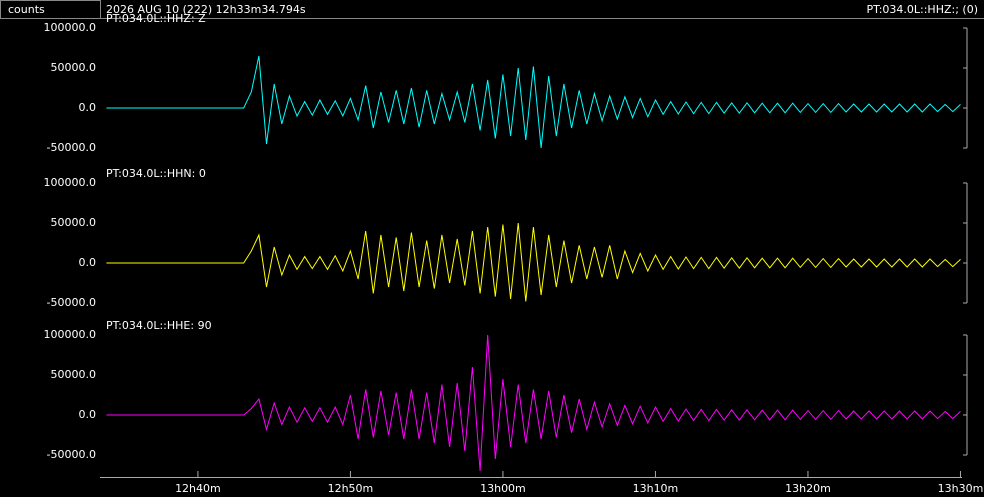  Describe the element at coordinates (159, 325) in the screenshot. I see `trace-label: PT:034.0L::HHE: 90` at that location.